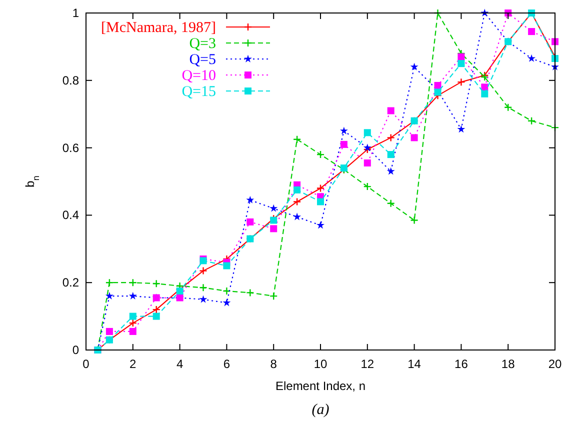  What do you see at coordinates (76, 350) in the screenshot?
I see `y-tick-label: 0` at bounding box center [76, 350].